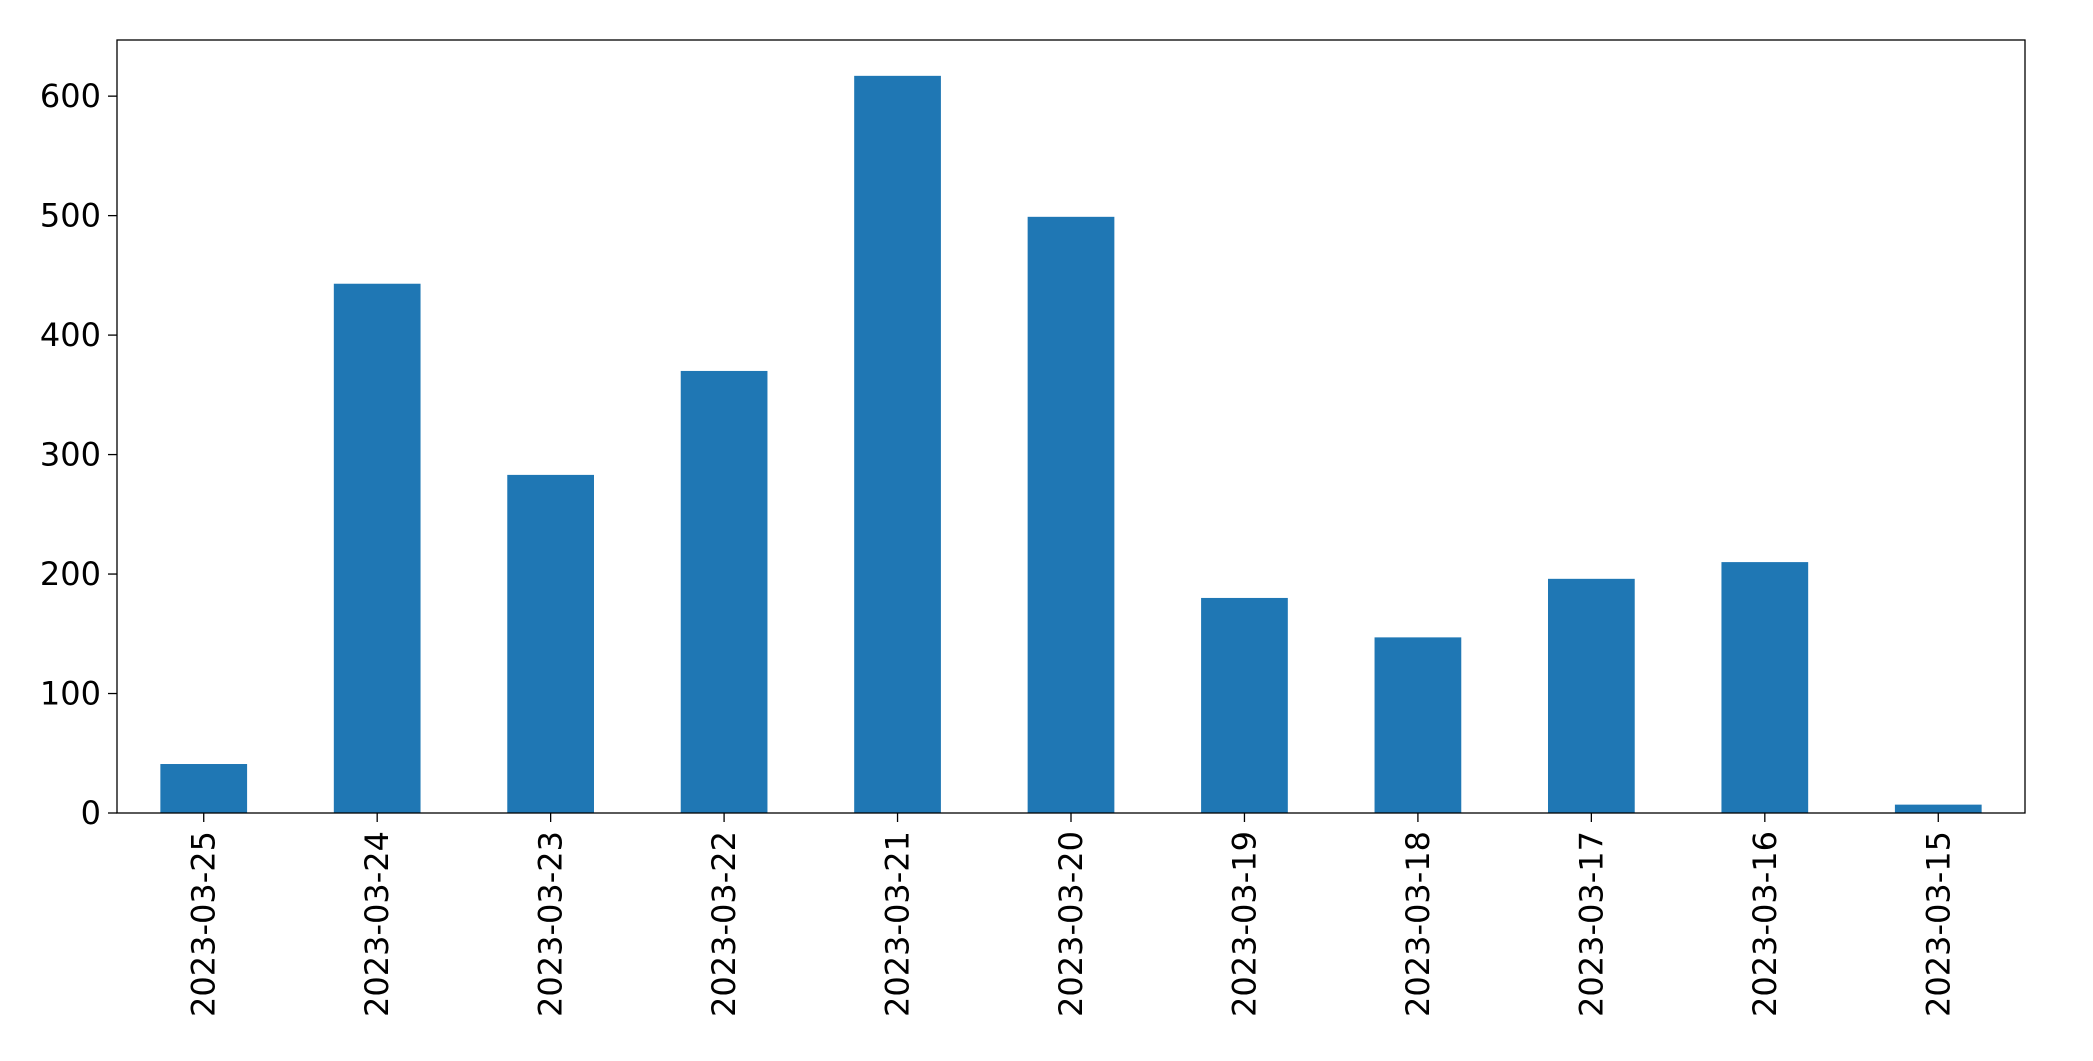 This screenshot has height=1061, width=2093. What do you see at coordinates (1591, 924) in the screenshot?
I see `x-tick-label: 2023-03-17` at bounding box center [1591, 924].